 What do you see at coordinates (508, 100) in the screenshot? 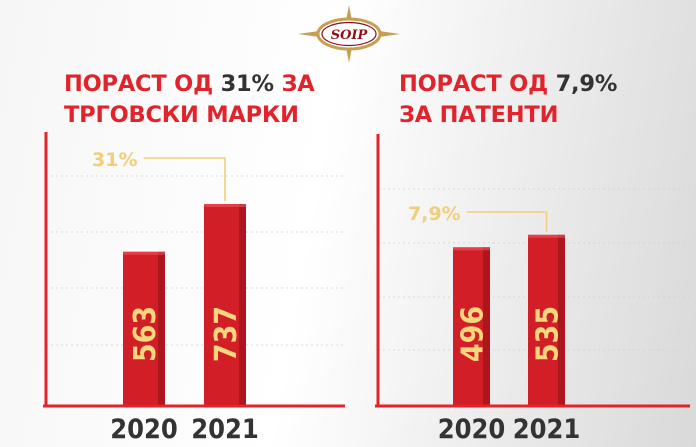
I see `chart-title-patents: ПОРАСТ ОД 7,9% ЗА ПАТЕНТИ` at bounding box center [508, 100].